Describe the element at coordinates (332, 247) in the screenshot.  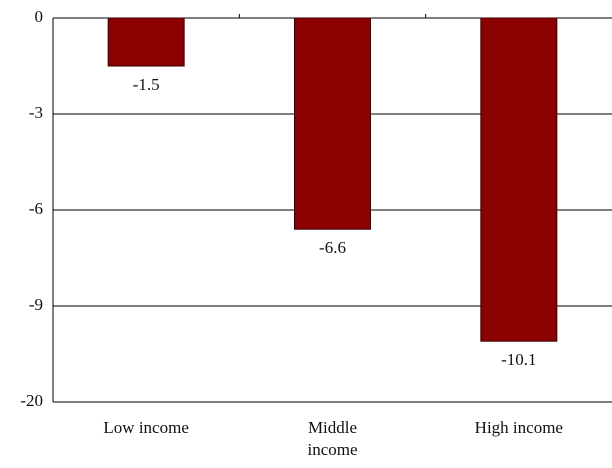
I see `data-label: -6.6` at that location.